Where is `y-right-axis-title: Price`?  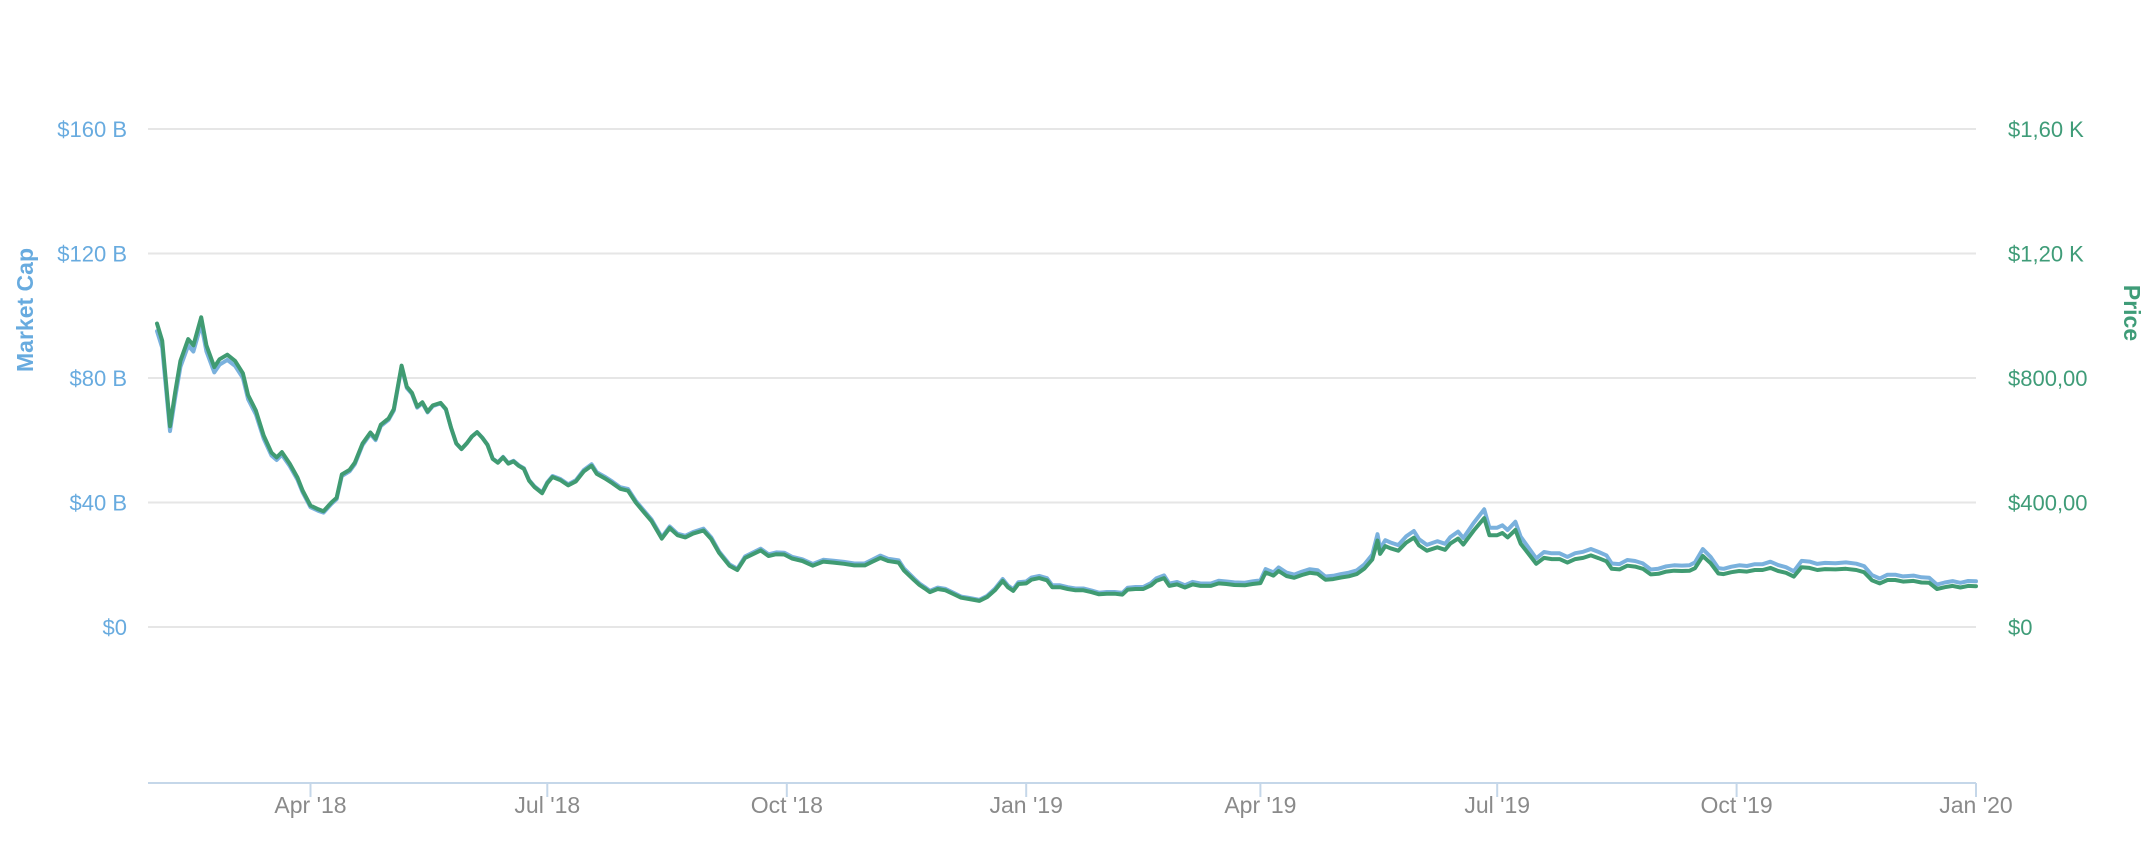 y-right-axis-title: Price is located at coordinates (2132, 313).